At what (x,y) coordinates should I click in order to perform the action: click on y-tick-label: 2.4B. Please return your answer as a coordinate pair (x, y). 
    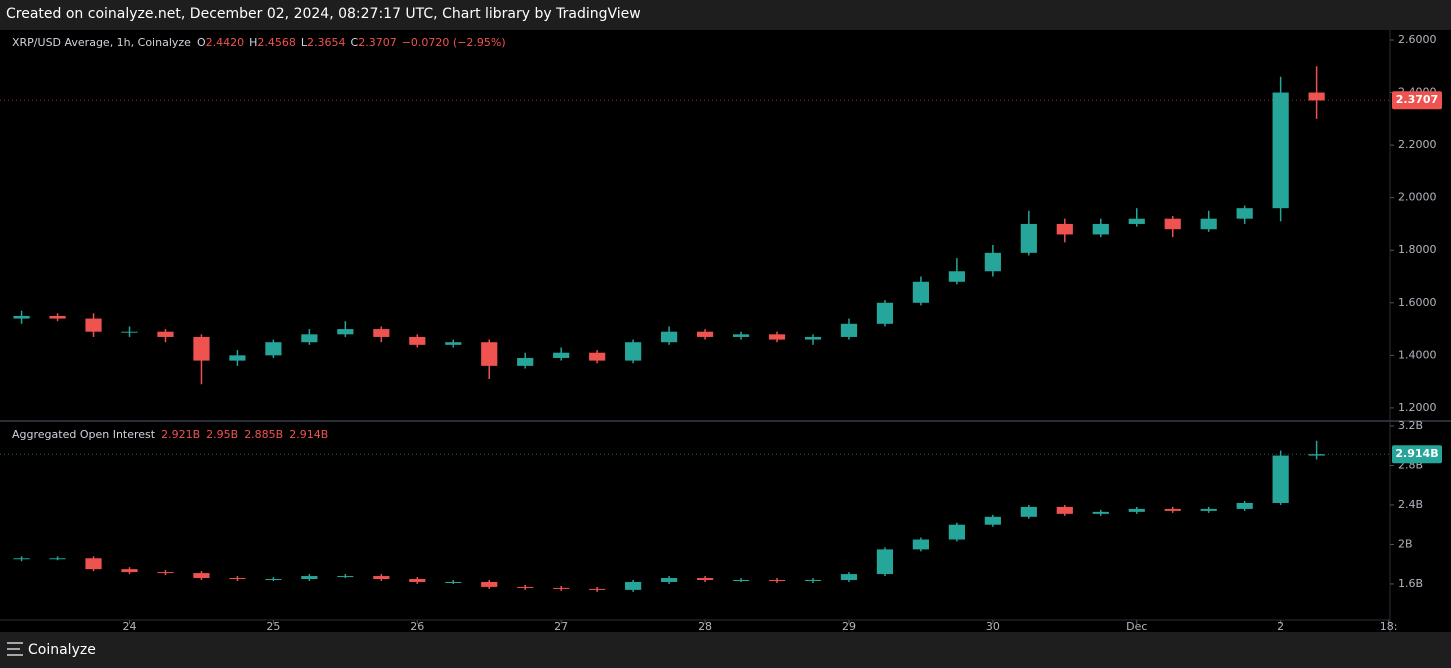
    Looking at the image, I should click on (1410, 504).